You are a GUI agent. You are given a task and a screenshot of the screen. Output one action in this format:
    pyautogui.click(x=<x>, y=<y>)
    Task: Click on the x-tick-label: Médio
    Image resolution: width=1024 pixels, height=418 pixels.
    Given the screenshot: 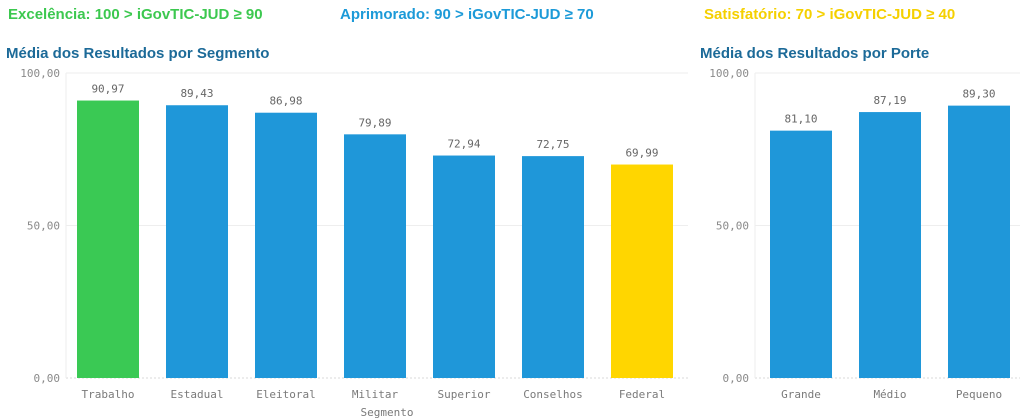 What is the action you would take?
    pyautogui.click(x=889, y=394)
    